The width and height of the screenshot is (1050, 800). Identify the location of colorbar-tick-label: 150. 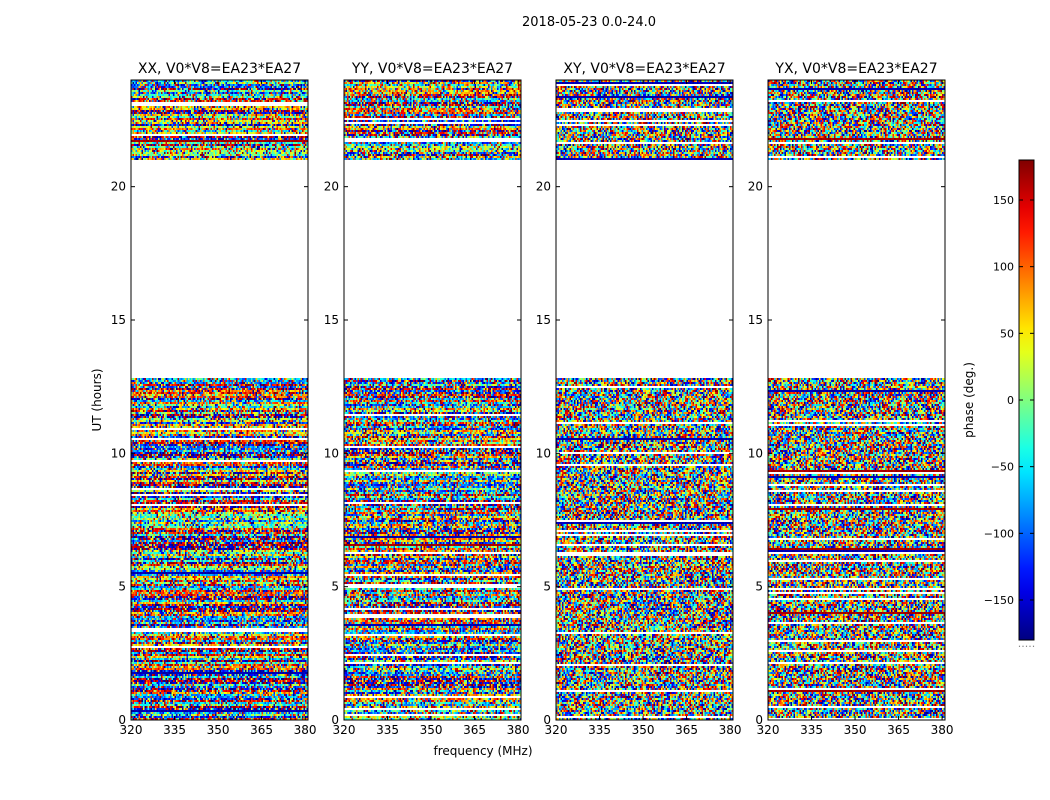
(1003, 200).